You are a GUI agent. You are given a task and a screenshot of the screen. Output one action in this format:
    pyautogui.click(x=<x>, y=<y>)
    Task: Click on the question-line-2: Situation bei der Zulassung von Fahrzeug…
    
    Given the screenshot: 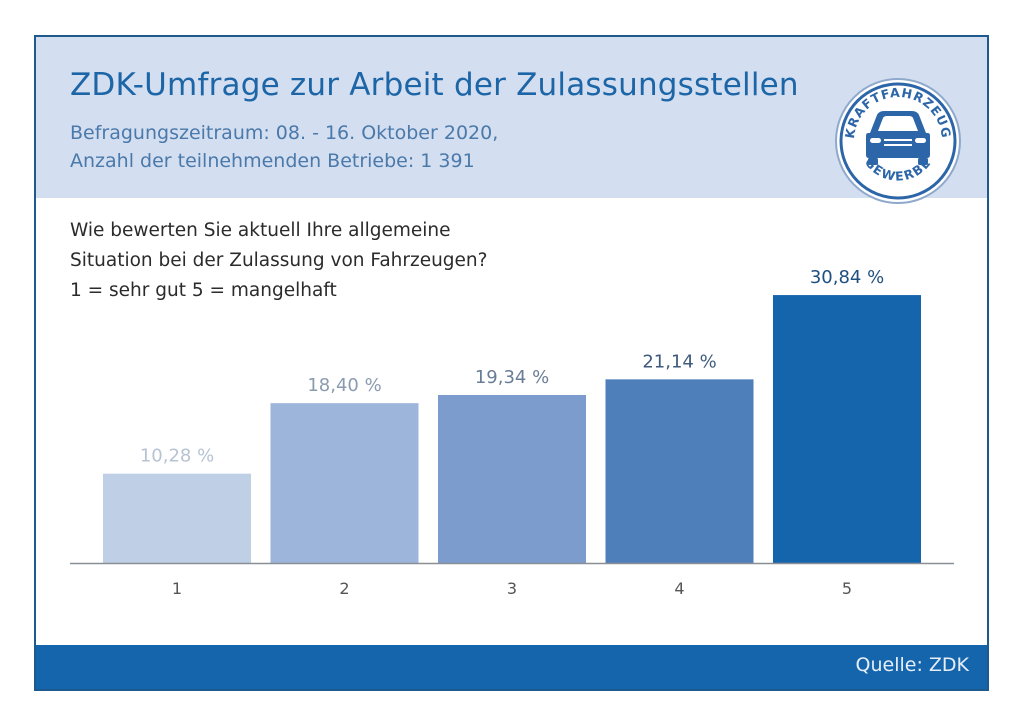 What is the action you would take?
    pyautogui.click(x=279, y=260)
    